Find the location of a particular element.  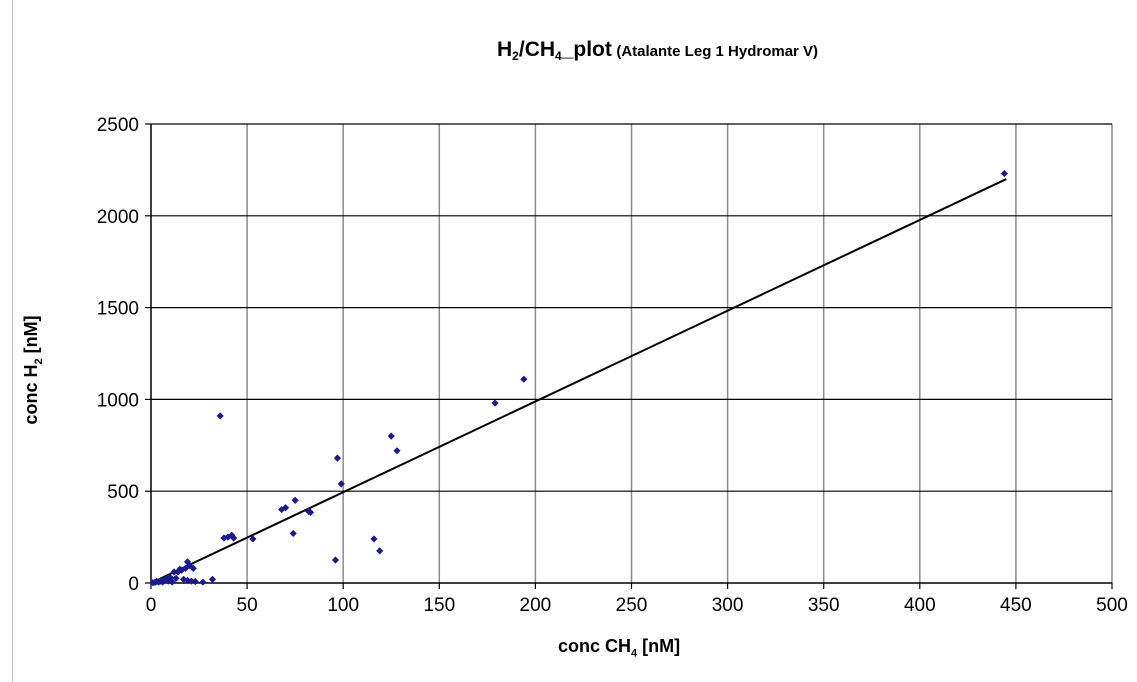

y-tick-label: 2000 is located at coordinates (118, 217).